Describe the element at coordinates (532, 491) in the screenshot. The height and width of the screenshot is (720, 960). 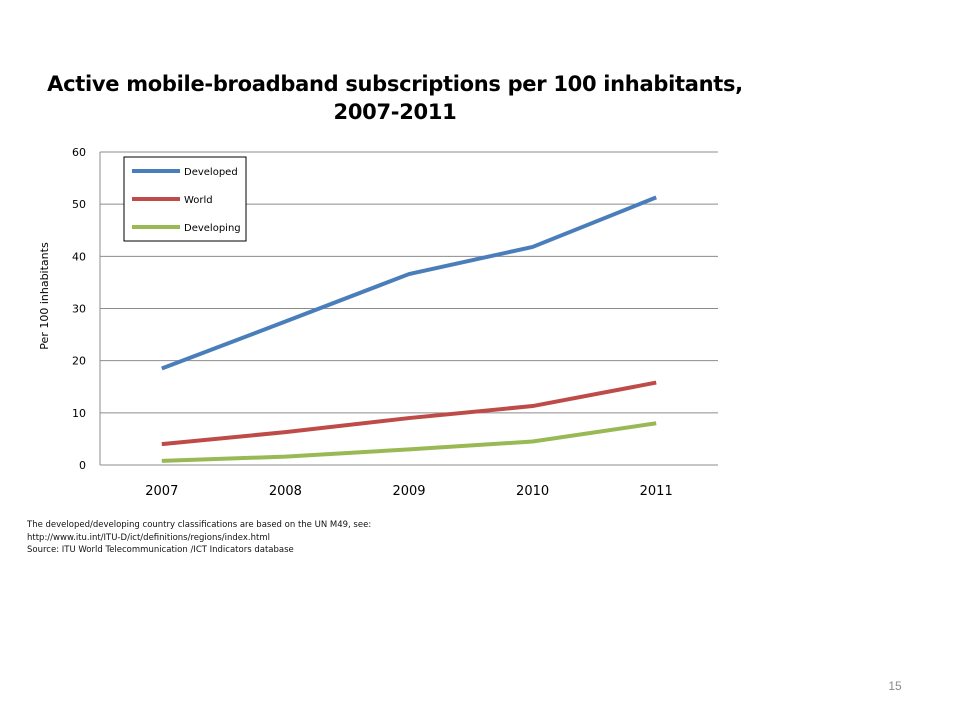
I see `x-tick-label: 2010` at that location.